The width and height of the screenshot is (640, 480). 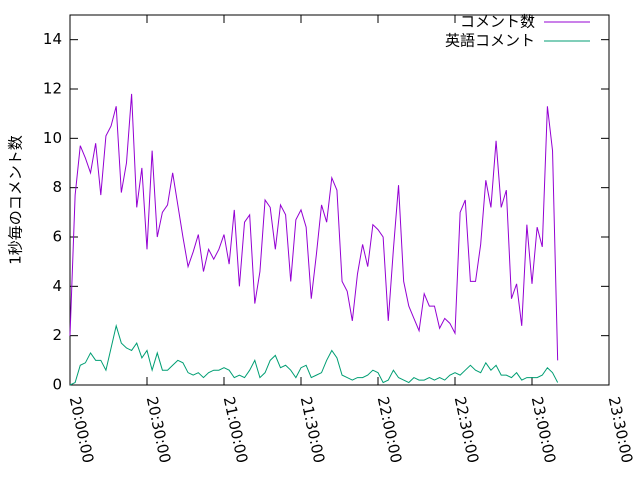 What do you see at coordinates (52, 89) in the screenshot?
I see `y-tick-label: 12` at bounding box center [52, 89].